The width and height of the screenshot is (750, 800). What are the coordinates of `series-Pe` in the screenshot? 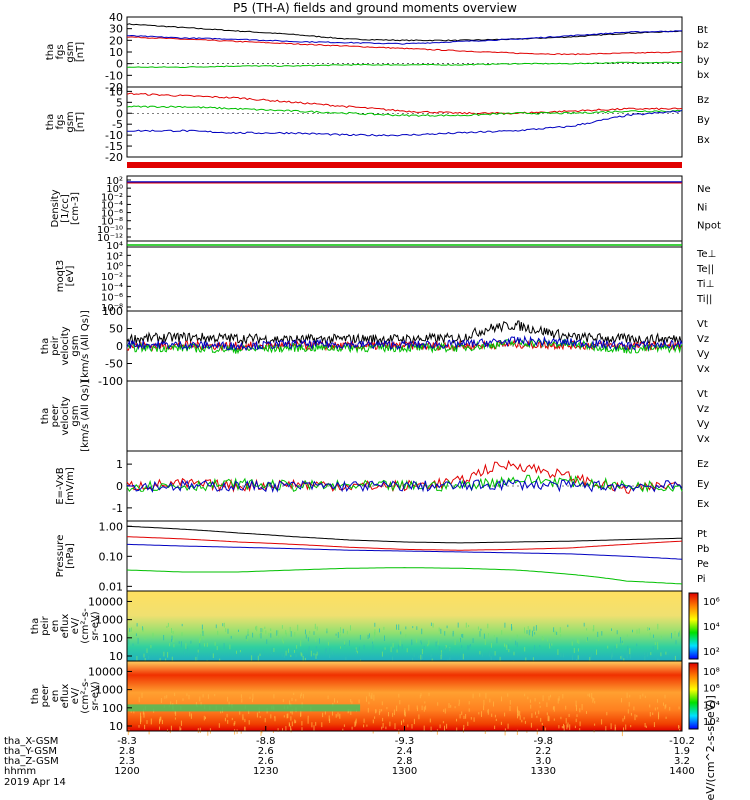 It's located at (404, 576).